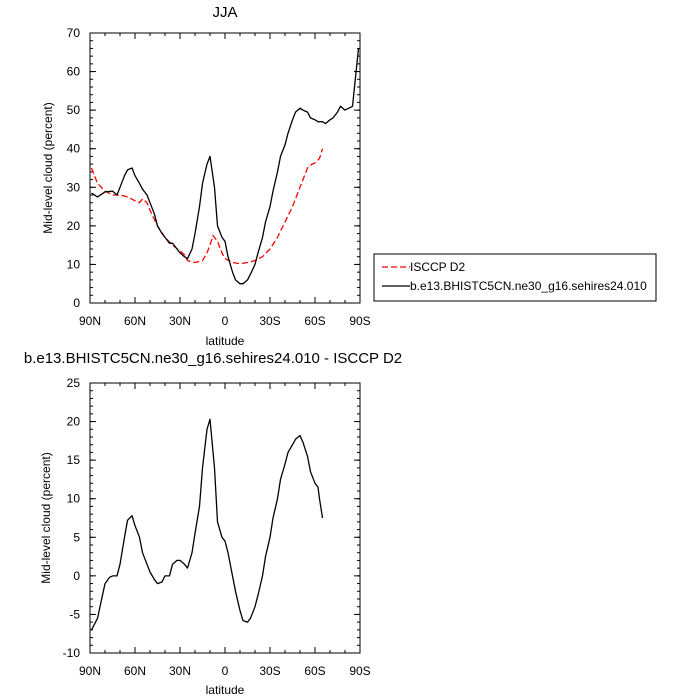 The height and width of the screenshot is (700, 700). Describe the element at coordinates (74, 187) in the screenshot. I see `y-tick-label: 30` at that location.